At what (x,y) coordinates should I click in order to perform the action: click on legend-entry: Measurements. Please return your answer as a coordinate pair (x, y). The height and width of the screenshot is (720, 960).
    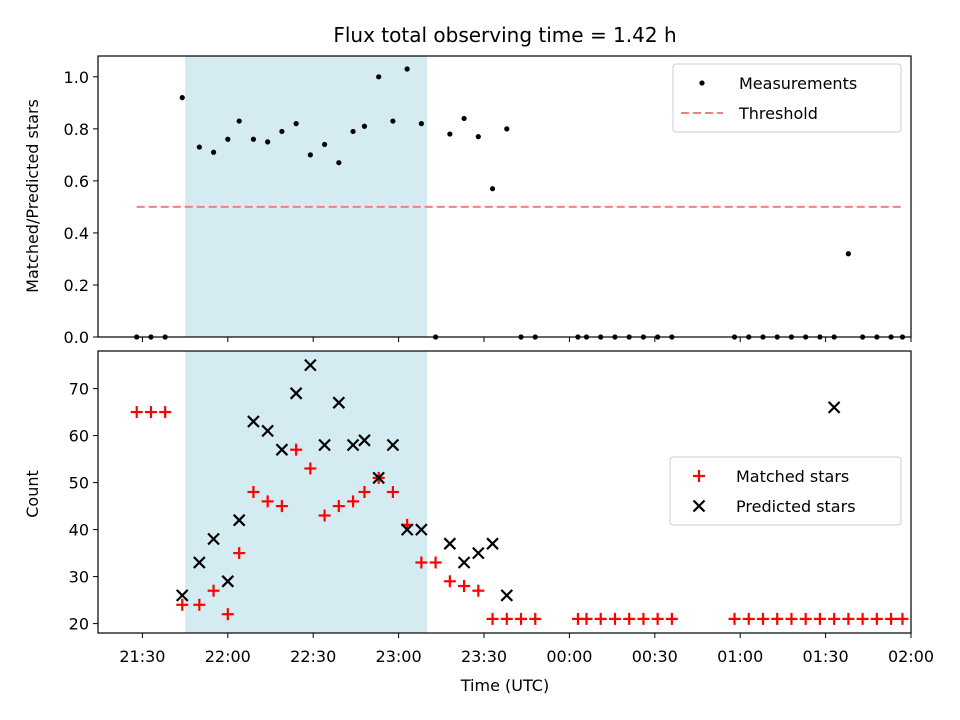
    Looking at the image, I should click on (778, 83).